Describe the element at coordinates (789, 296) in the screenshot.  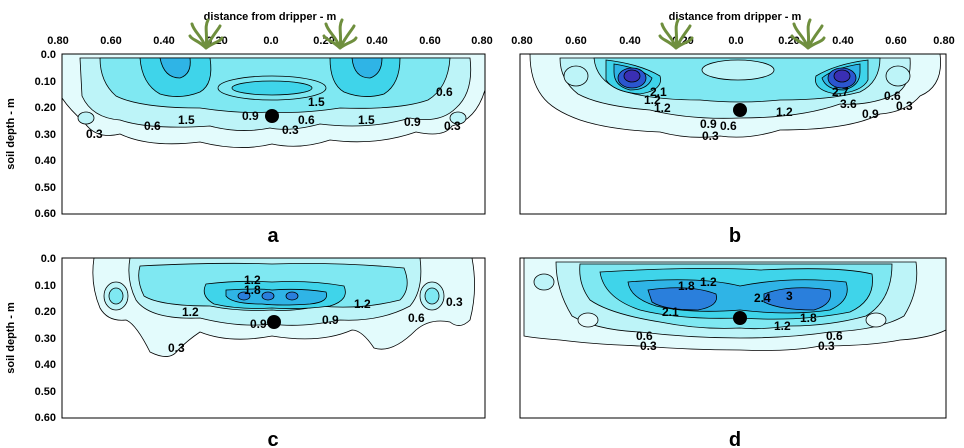
I see `contour-label: 3` at that location.